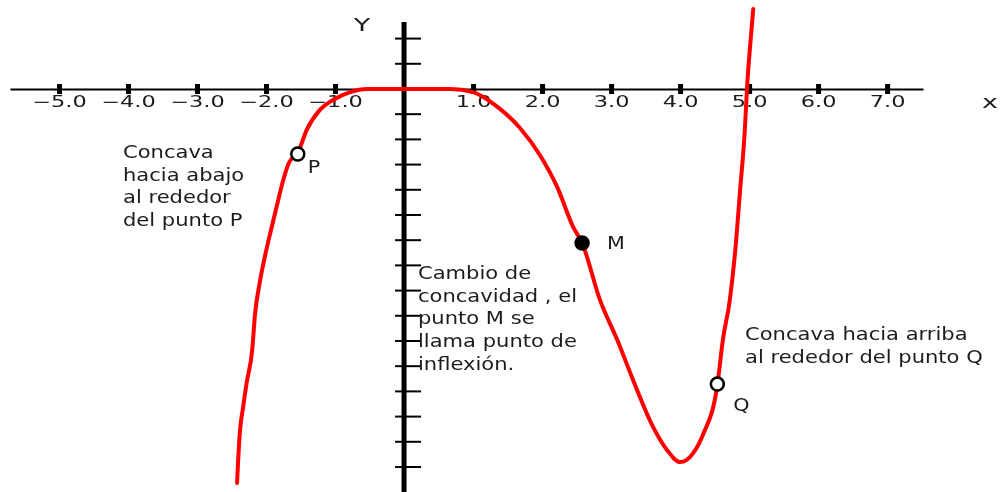 This screenshot has width=1005, height=492. I want to click on annotation: Concava hacia arriba al rededor del punto Q, so click(864, 345).